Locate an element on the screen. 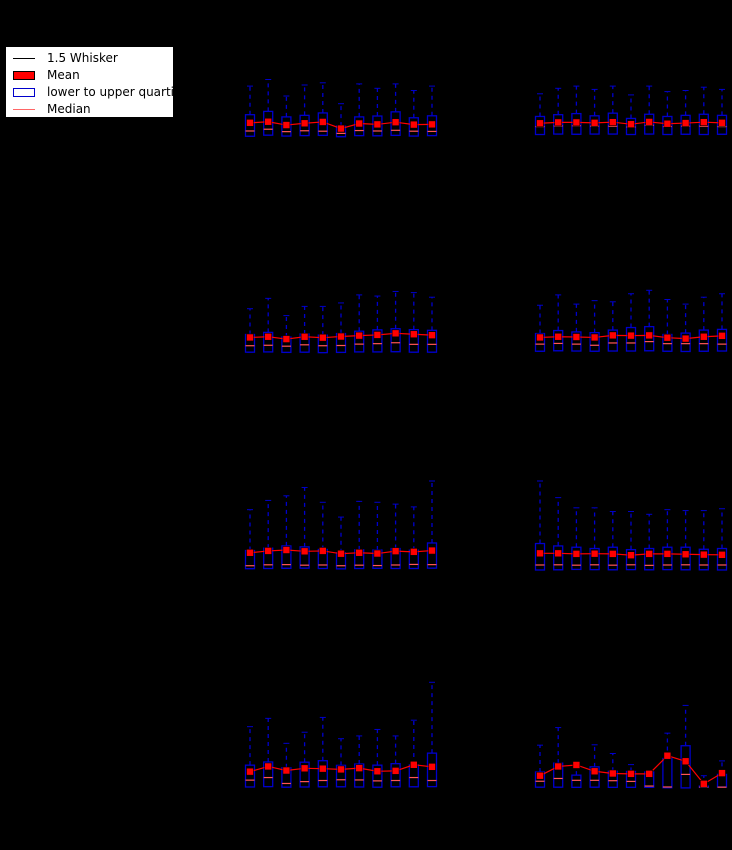 The width and height of the screenshot is (732, 850). legend-item-median: Median is located at coordinates (51, 109).